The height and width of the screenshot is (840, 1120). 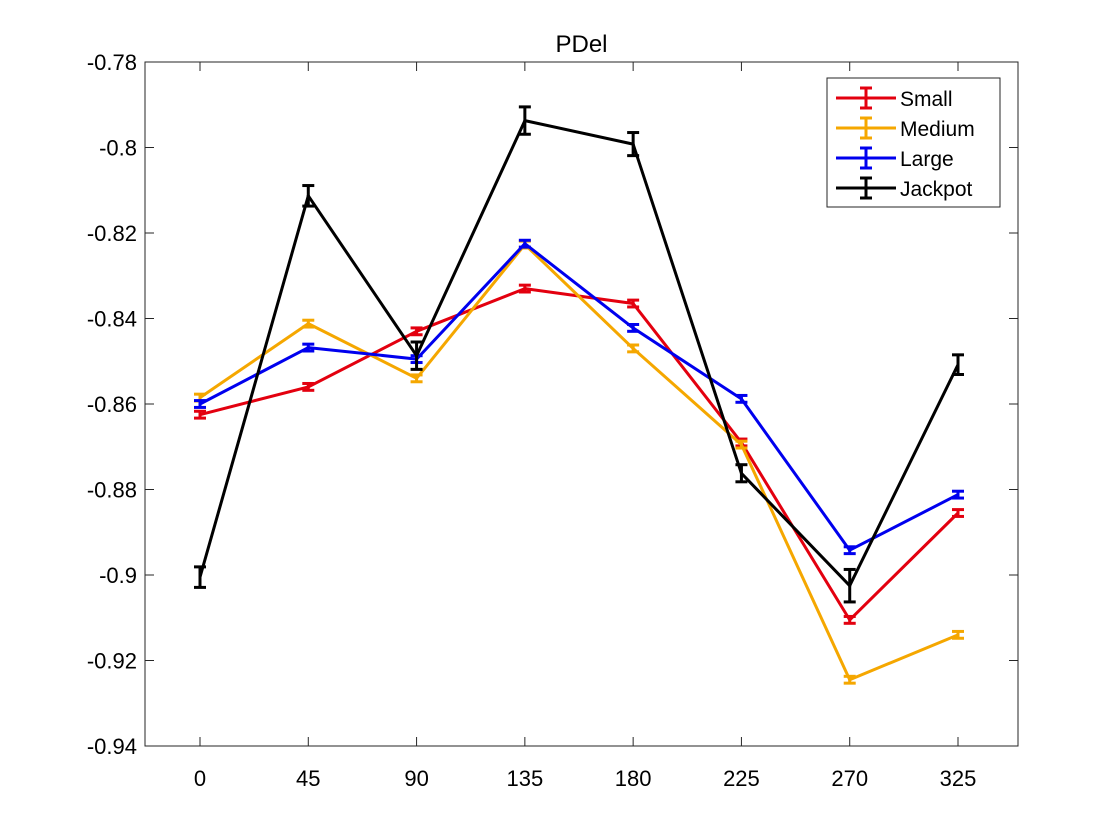 What do you see at coordinates (958, 778) in the screenshot?
I see `x-tick-label: 325` at bounding box center [958, 778].